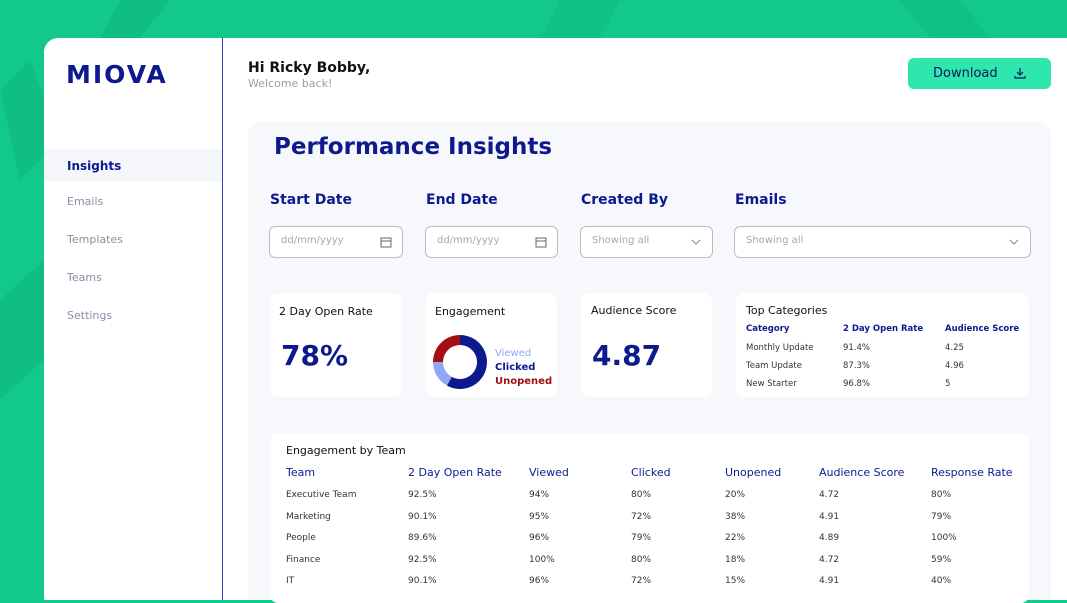 The height and width of the screenshot is (603, 1067). I want to click on card-title: Engagement by Team, so click(346, 450).